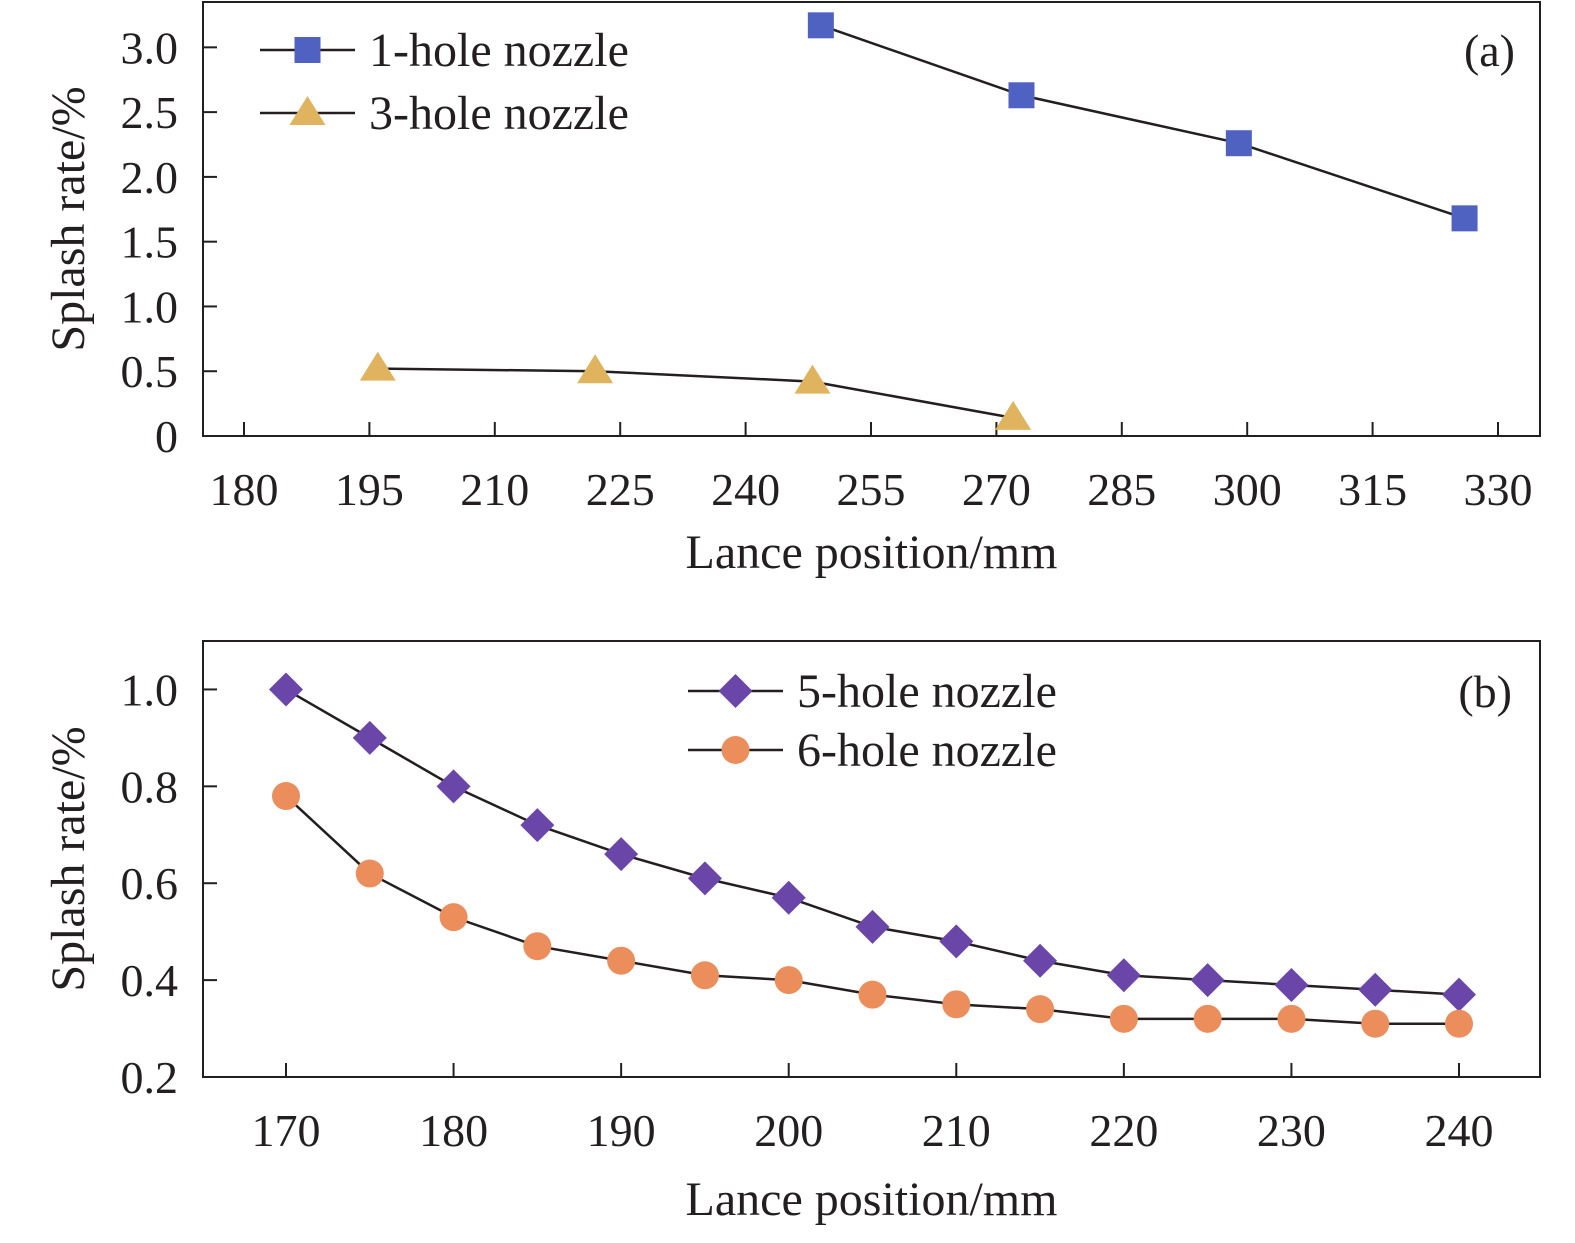 This screenshot has width=1575, height=1243. I want to click on x-tick-label: 190, so click(621, 1130).